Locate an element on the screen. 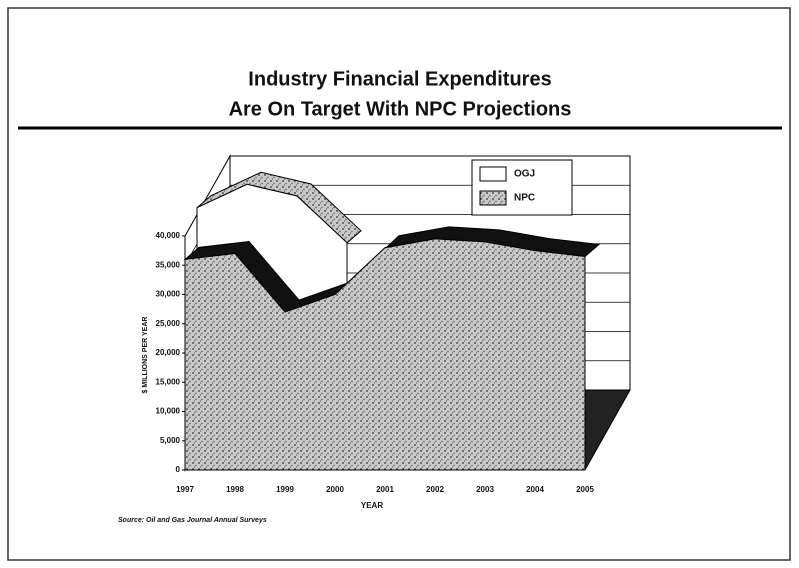 The height and width of the screenshot is (568, 799). chart-subtitle: Are On Target With NPC Projections is located at coordinates (400, 109).